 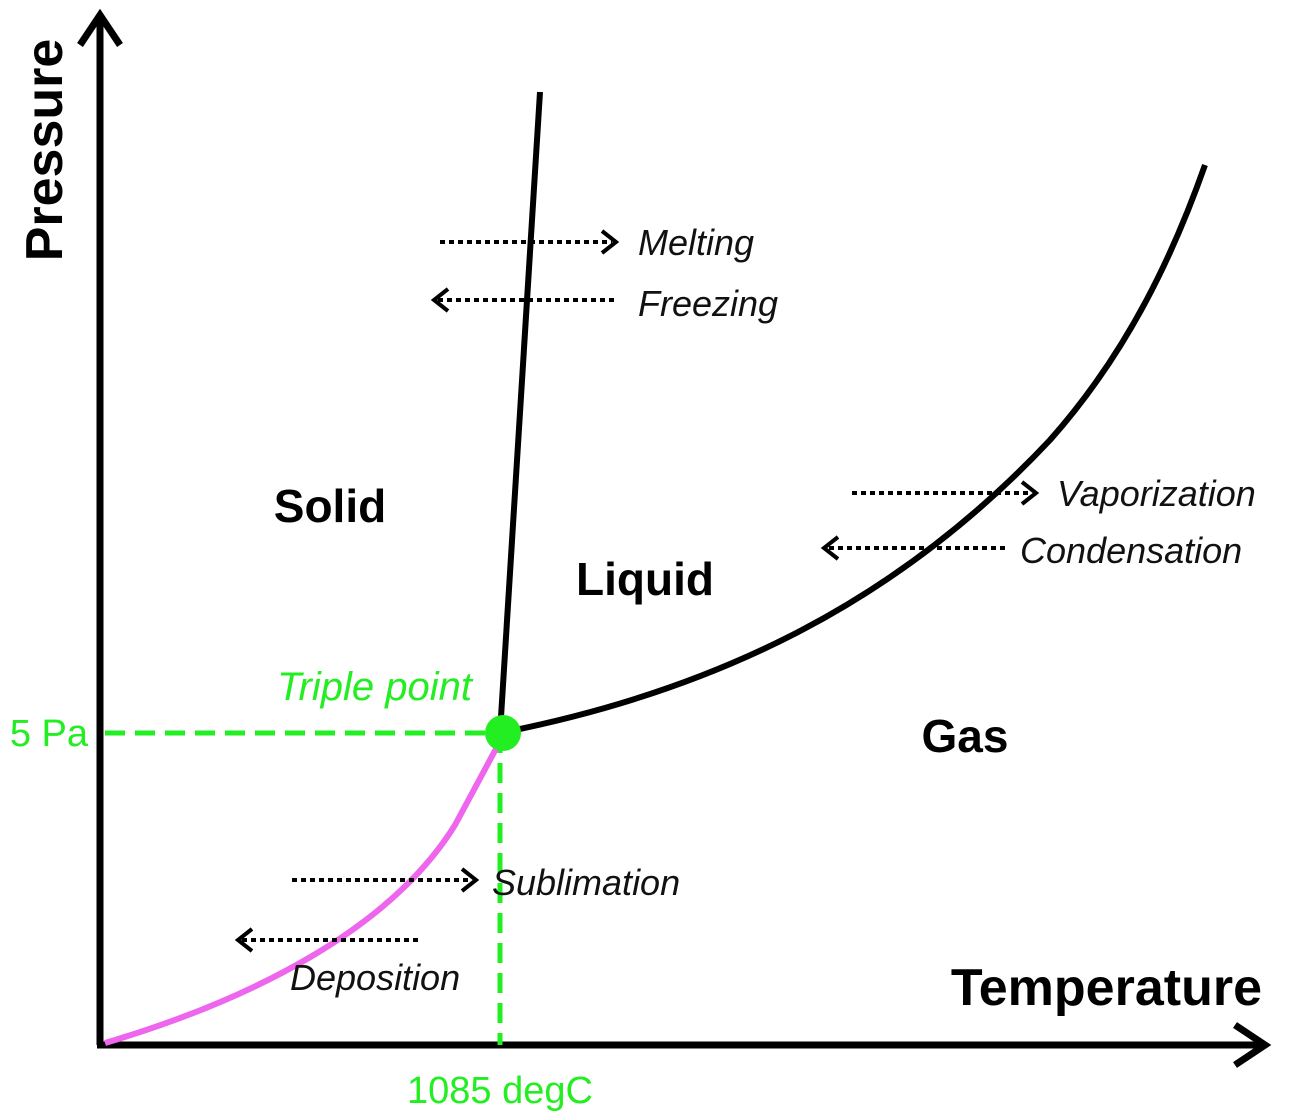 I want to click on x-axis-label: Temperature, so click(x=1106, y=988).